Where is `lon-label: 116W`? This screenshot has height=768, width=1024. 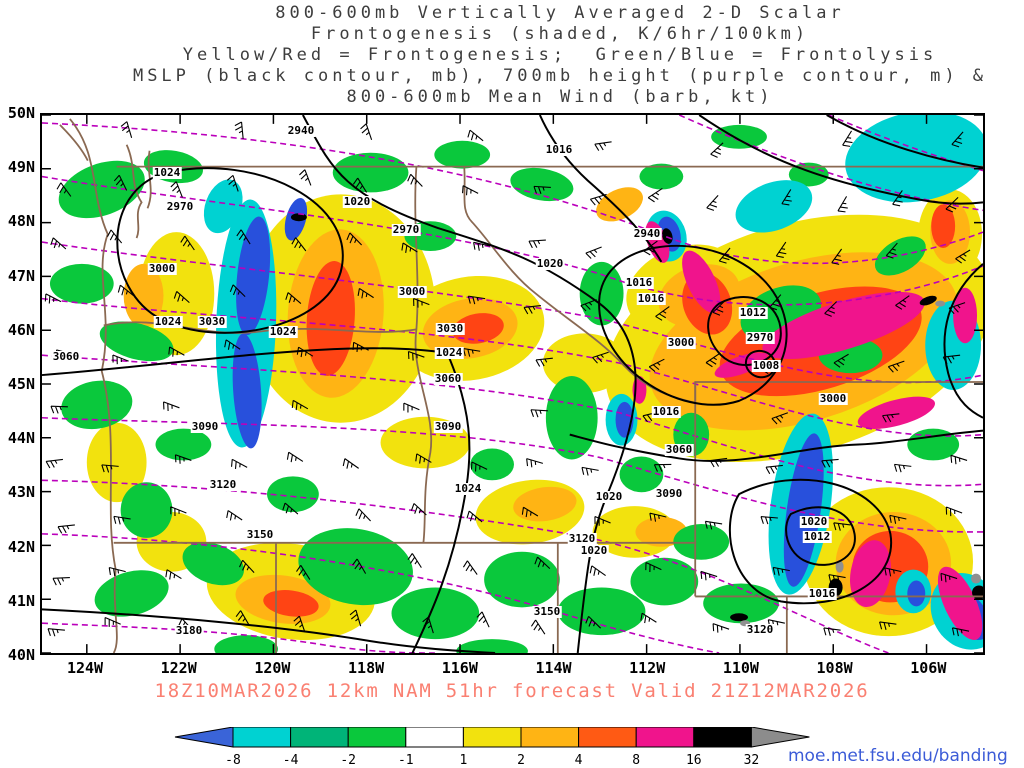
lon-label: 116W is located at coordinates (459, 668).